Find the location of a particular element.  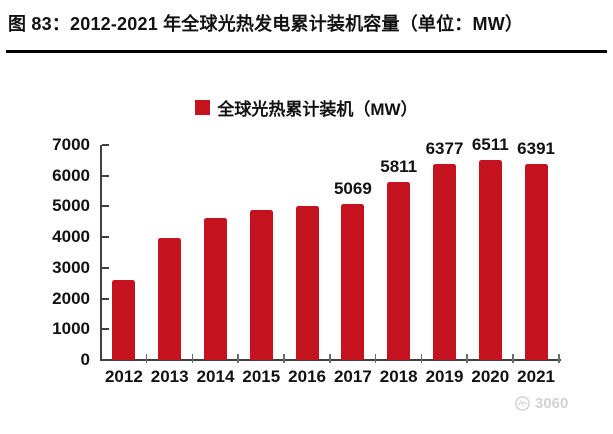

globe-logo-icon is located at coordinates (522, 403).